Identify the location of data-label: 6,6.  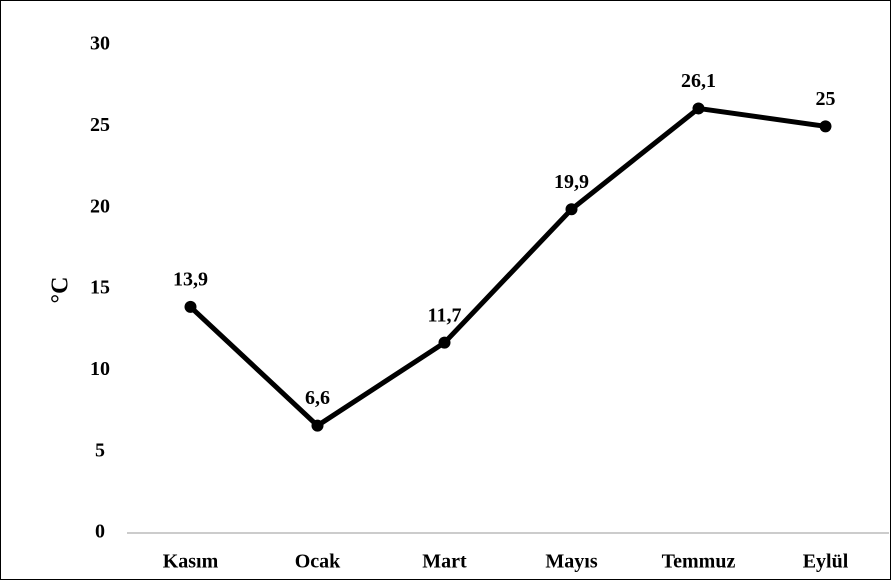
(317, 398).